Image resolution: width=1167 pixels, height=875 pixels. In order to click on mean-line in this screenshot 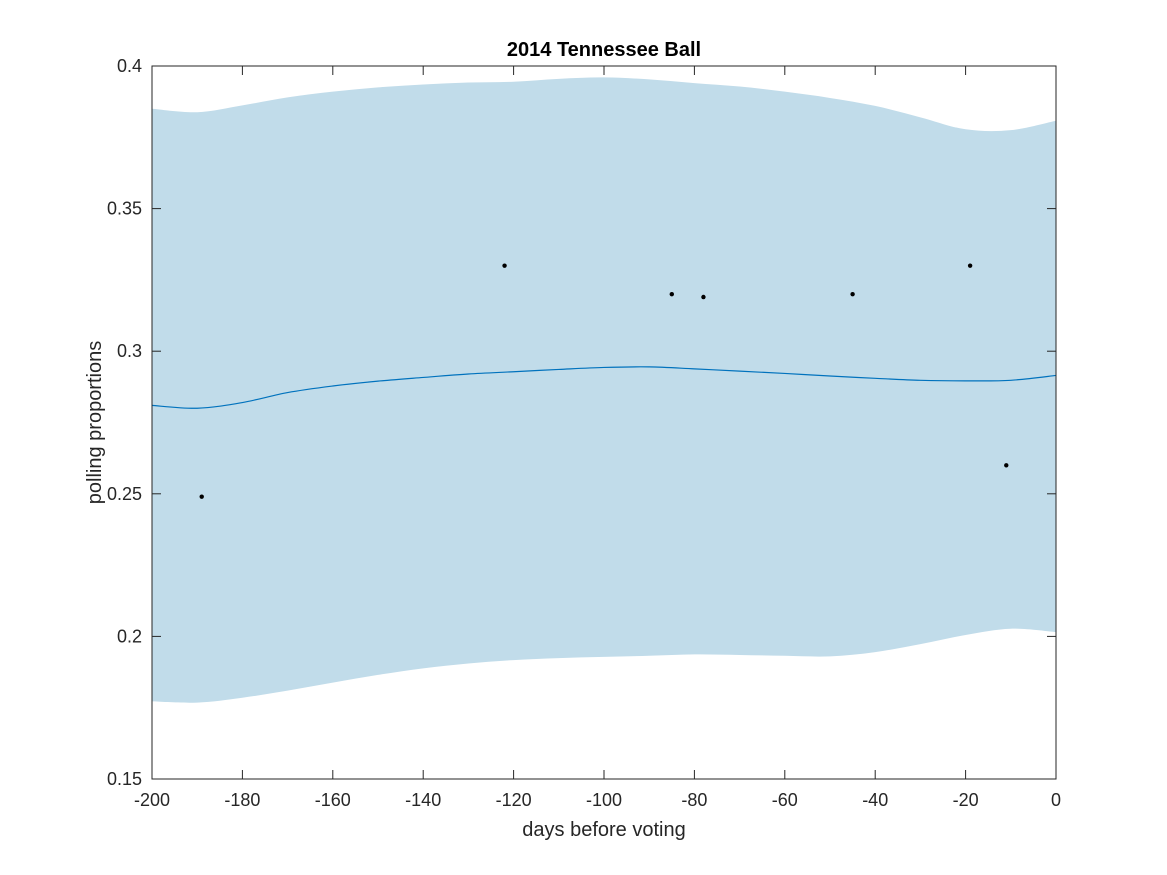, I will do `click(604, 387)`.